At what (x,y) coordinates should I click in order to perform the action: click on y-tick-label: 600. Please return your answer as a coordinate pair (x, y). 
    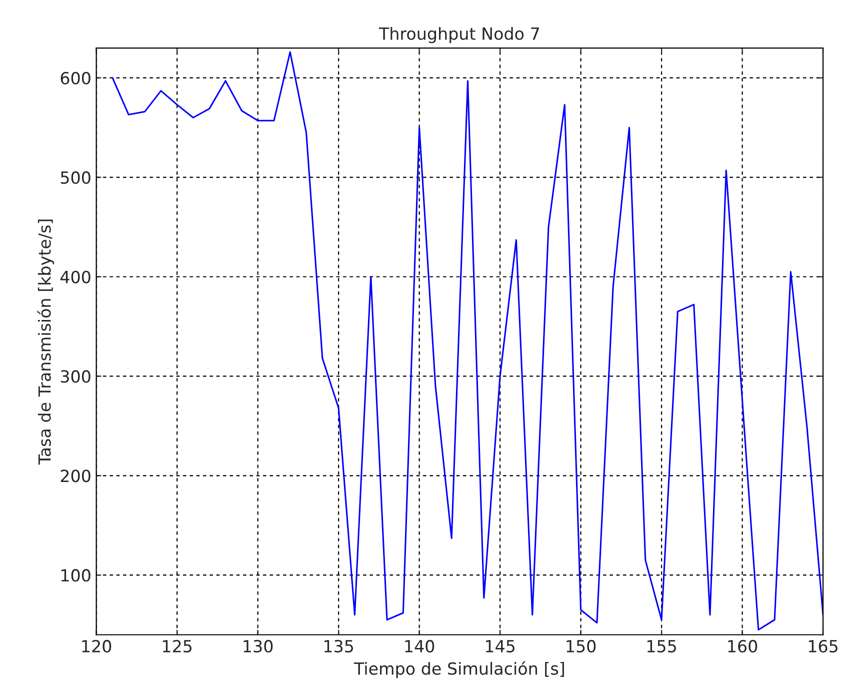
    Looking at the image, I should click on (75, 78).